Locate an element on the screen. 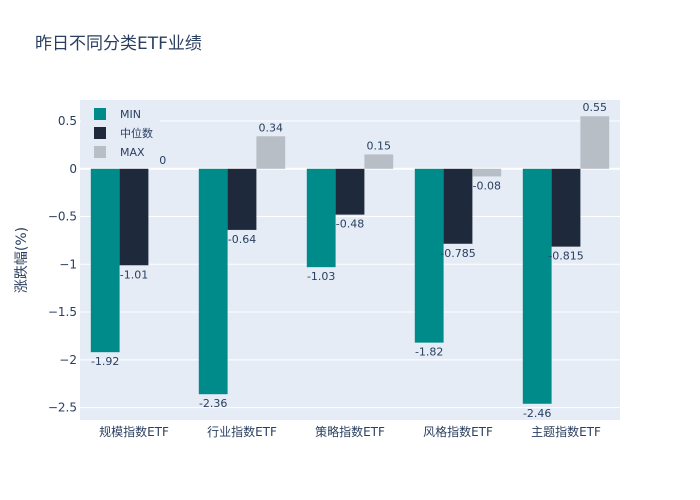 The height and width of the screenshot is (500, 700). data-label: -0.64 is located at coordinates (242, 239).